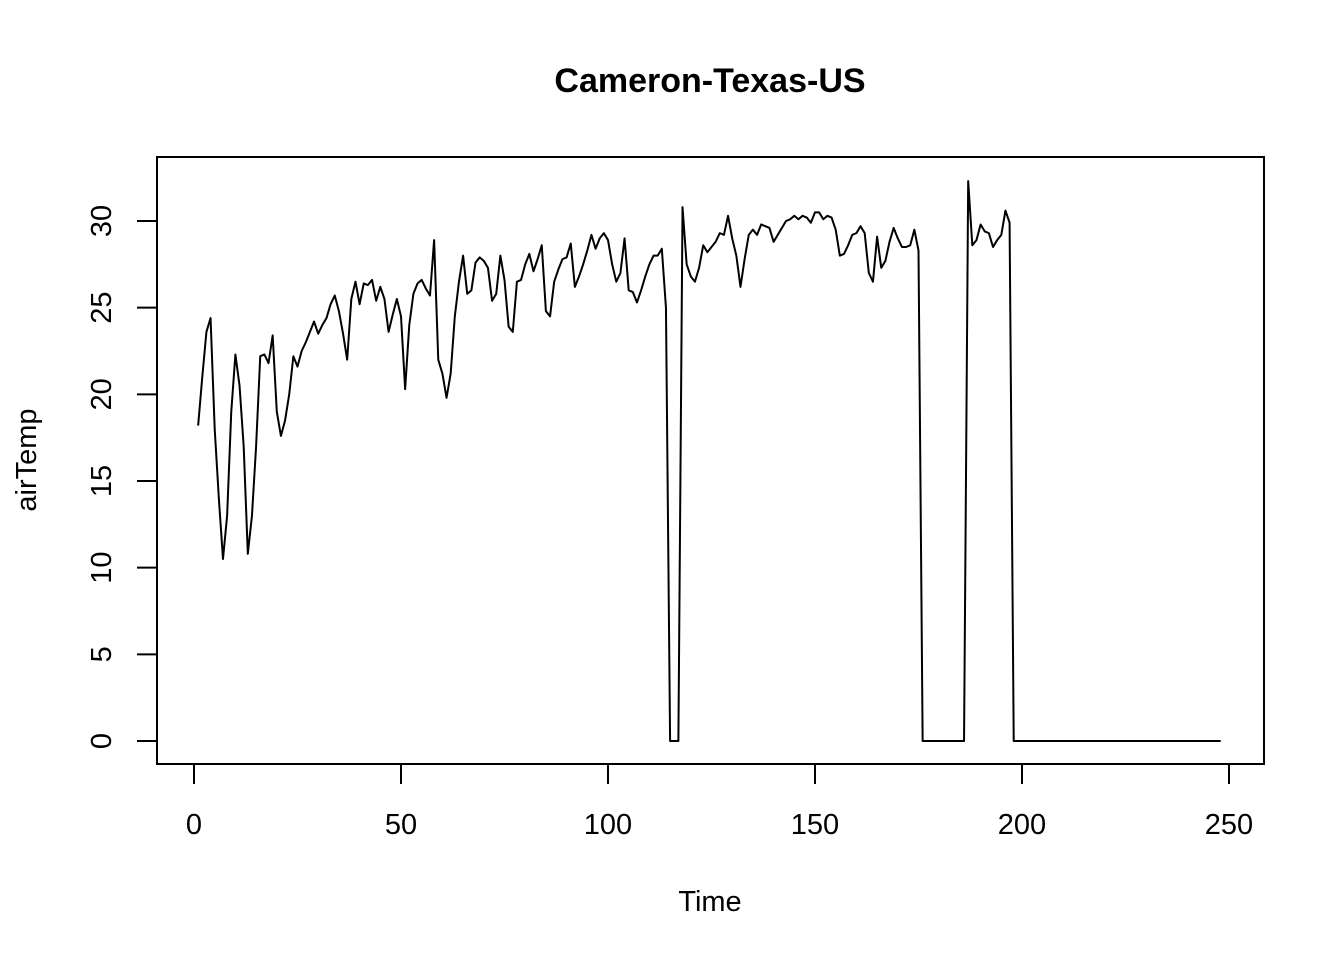 This screenshot has height=960, width=1344. Describe the element at coordinates (102, 481) in the screenshot. I see `y-tick-label: 15` at that location.